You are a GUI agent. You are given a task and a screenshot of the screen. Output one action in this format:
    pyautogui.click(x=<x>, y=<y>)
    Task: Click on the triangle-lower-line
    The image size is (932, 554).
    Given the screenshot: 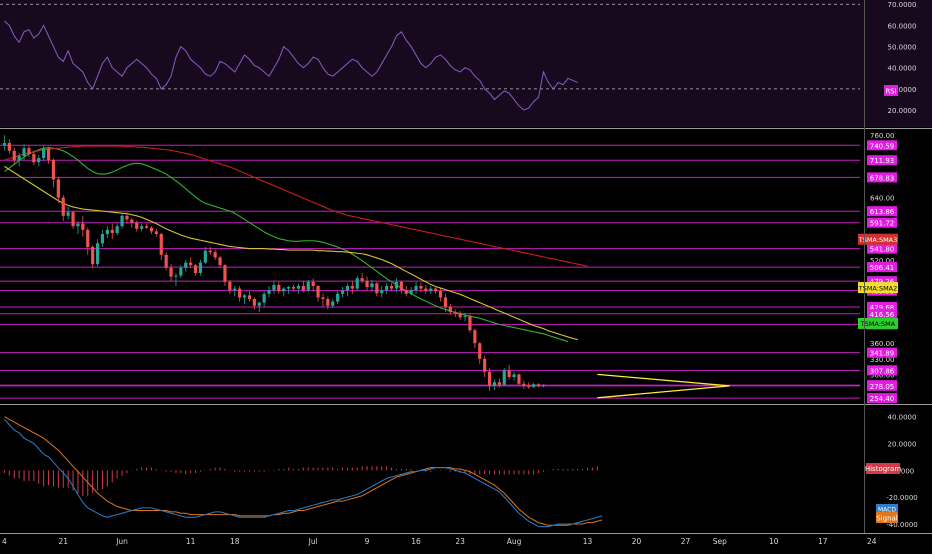 What is the action you would take?
    pyautogui.click(x=663, y=392)
    